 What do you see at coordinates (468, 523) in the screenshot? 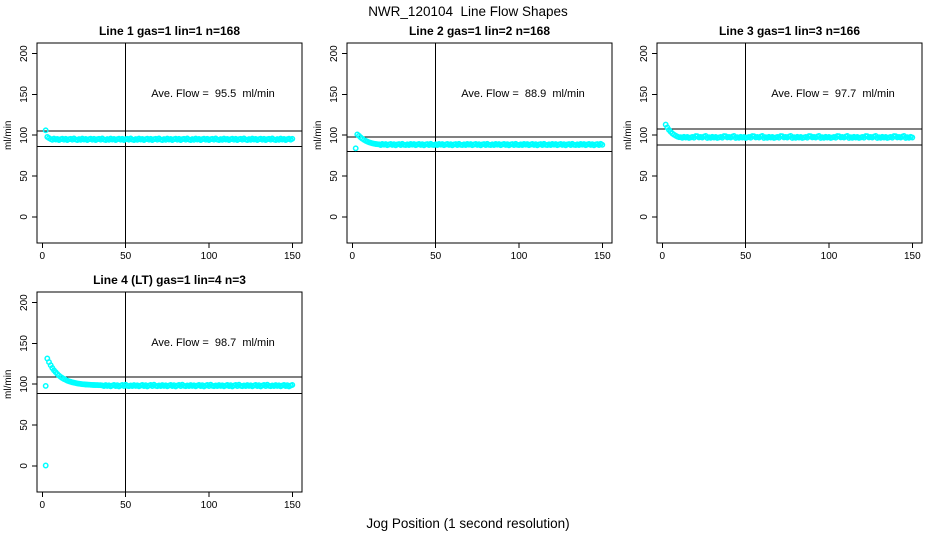
I see `x-axis-label: Jog Position (1 second resolution)` at bounding box center [468, 523].